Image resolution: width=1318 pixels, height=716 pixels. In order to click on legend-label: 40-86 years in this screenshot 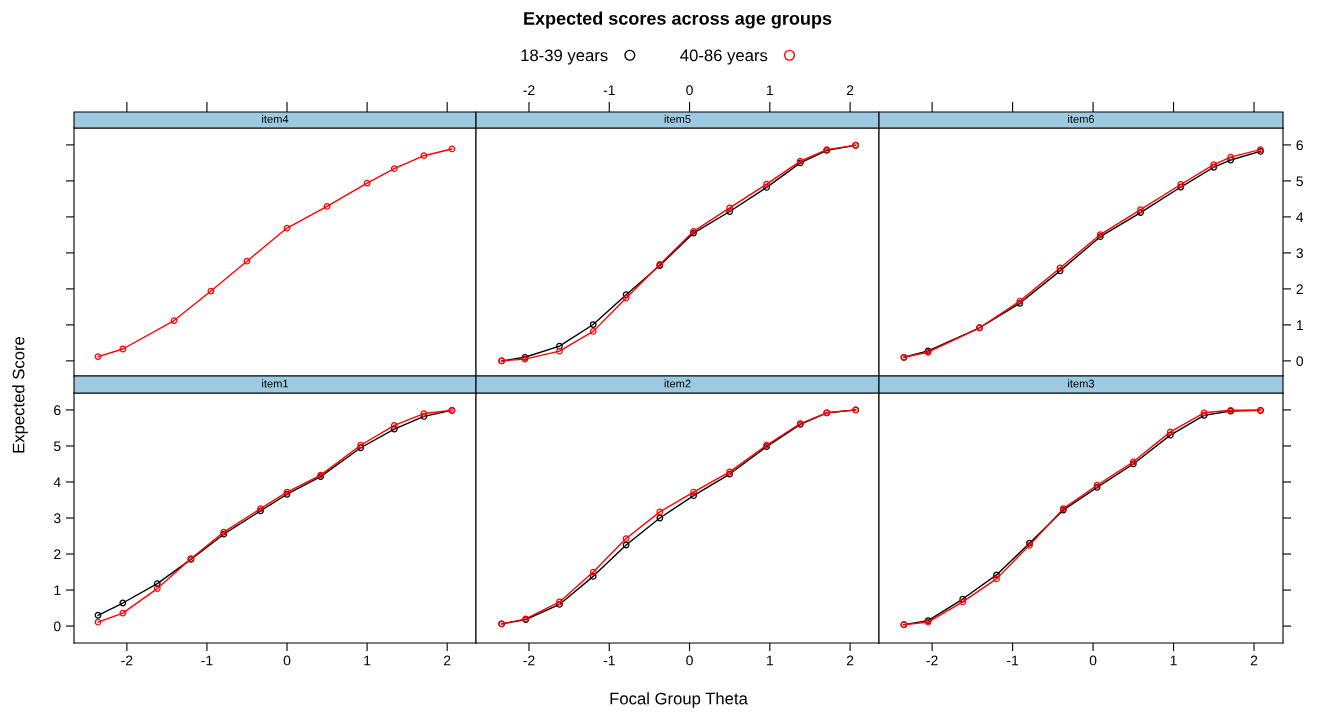, I will do `click(724, 57)`.